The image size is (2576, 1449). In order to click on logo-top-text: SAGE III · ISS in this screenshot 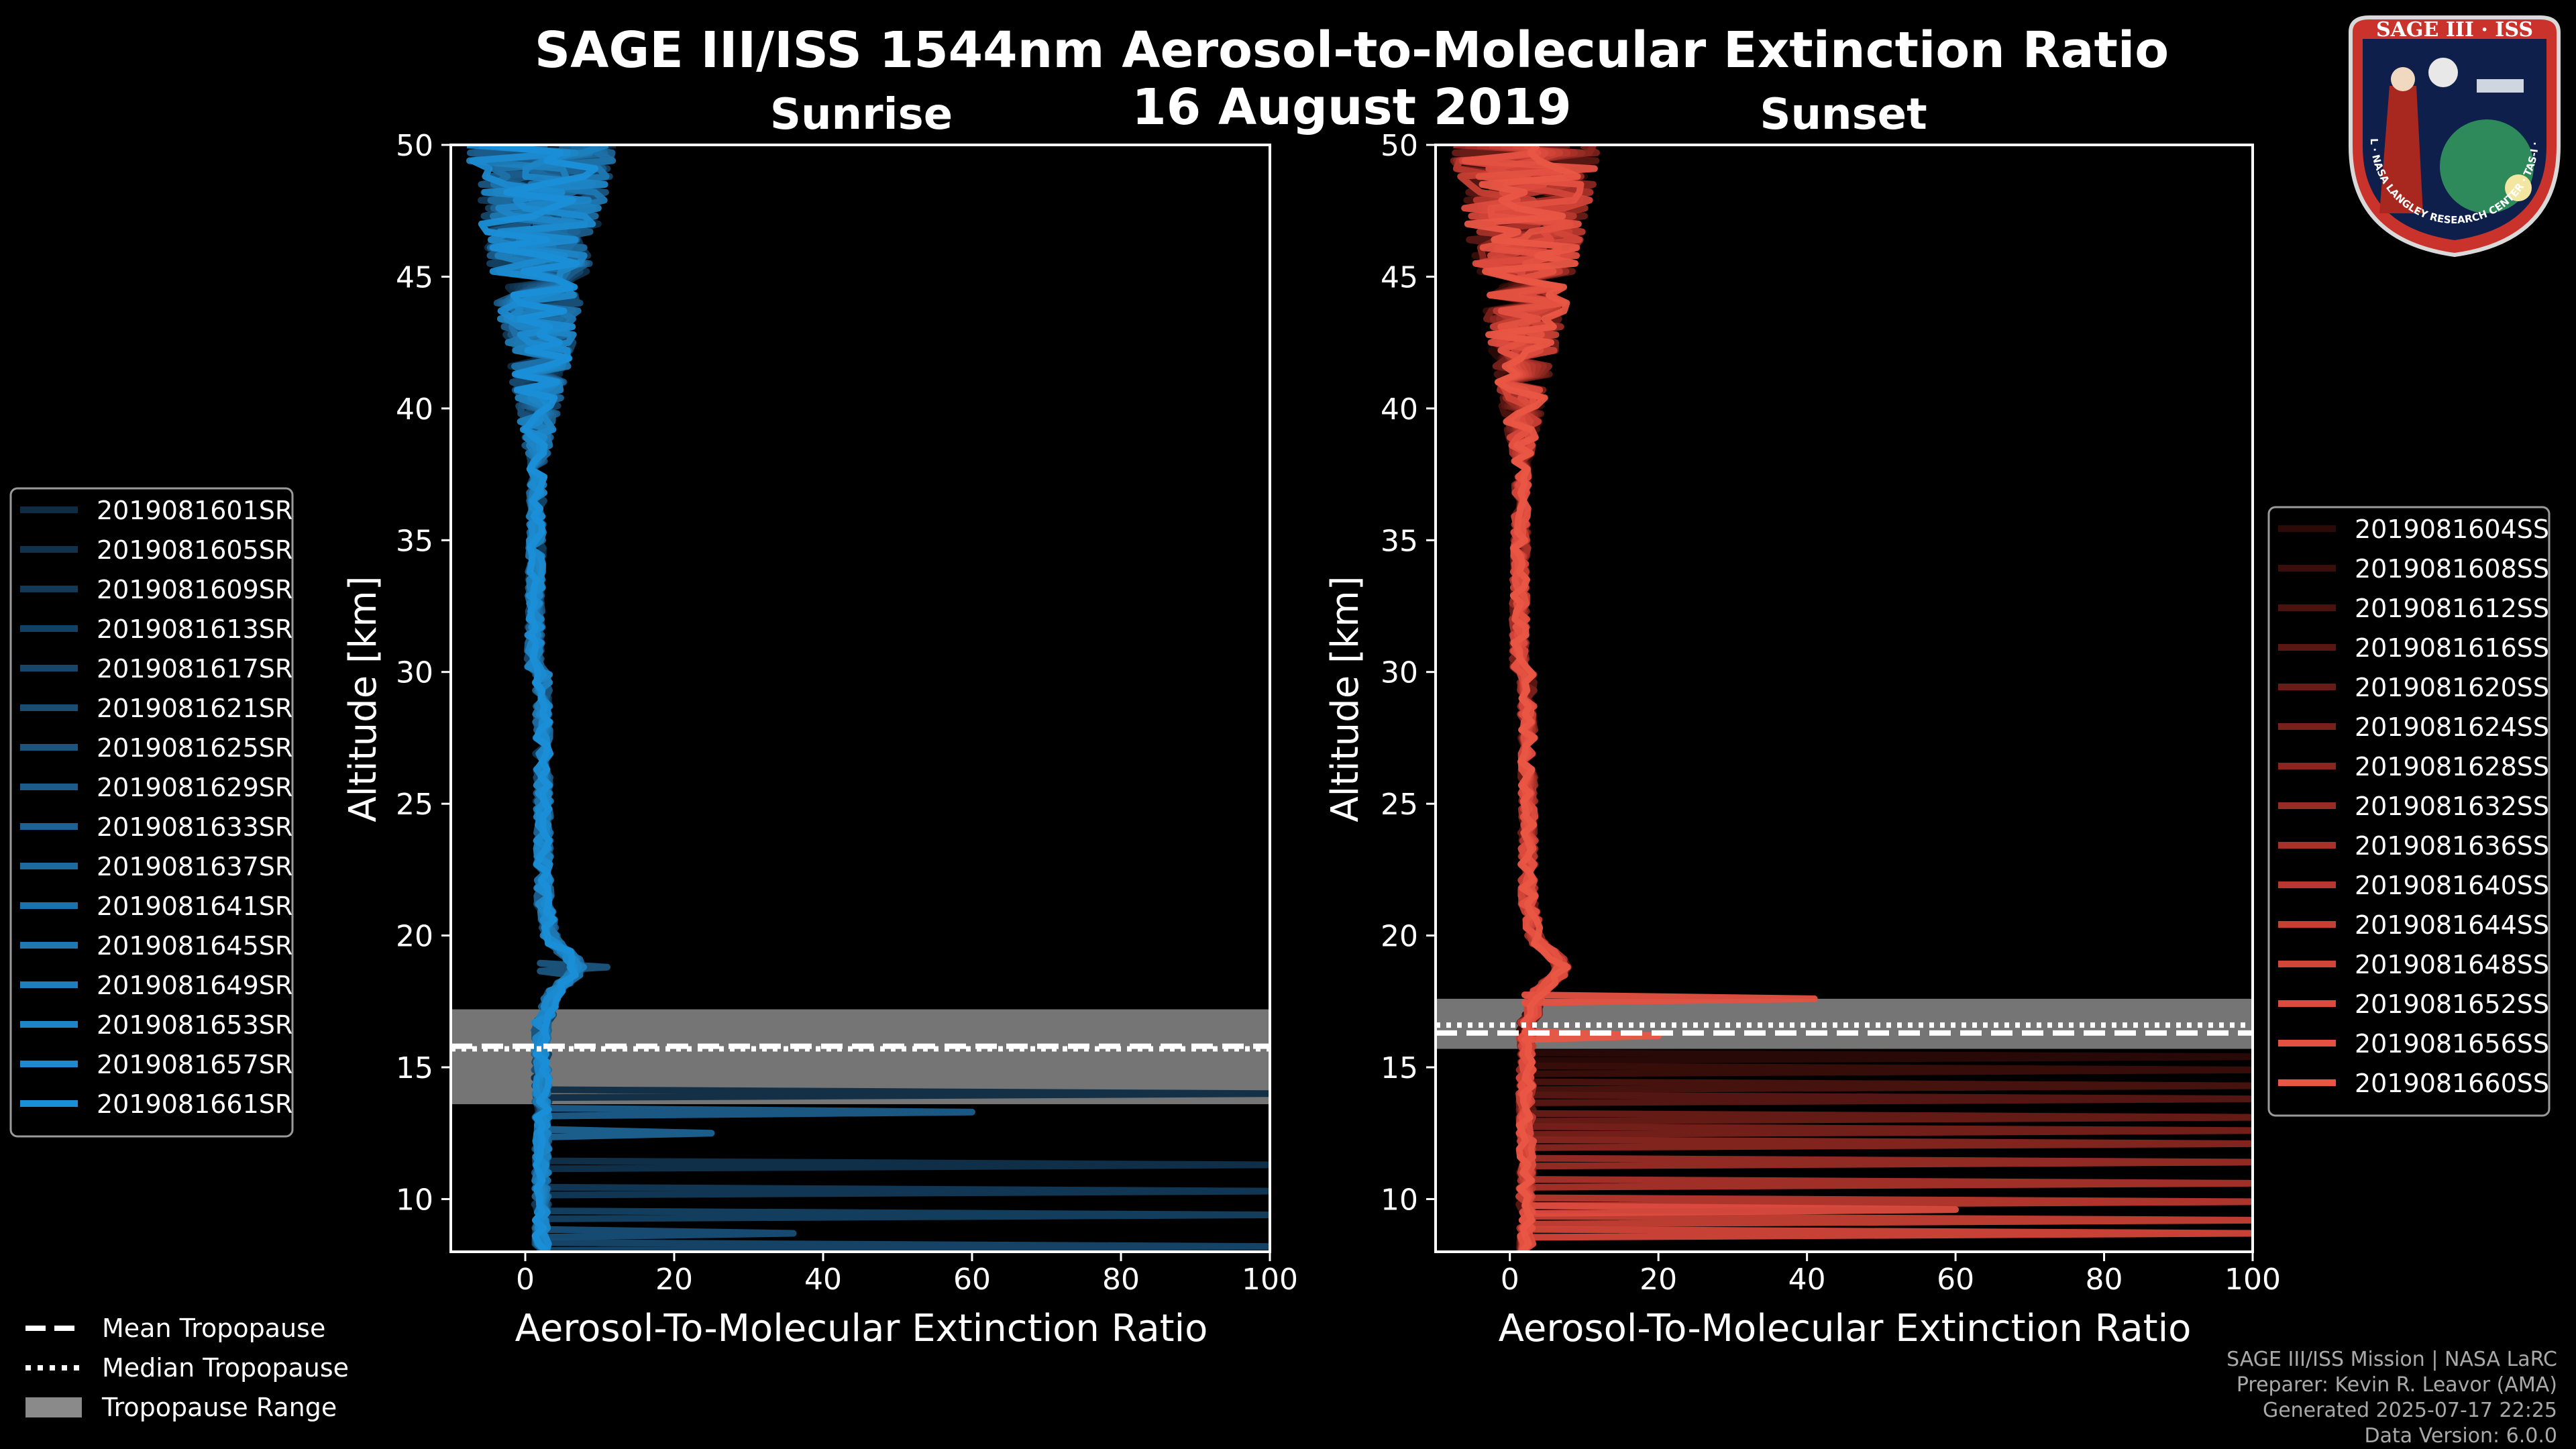, I will do `click(2454, 30)`.